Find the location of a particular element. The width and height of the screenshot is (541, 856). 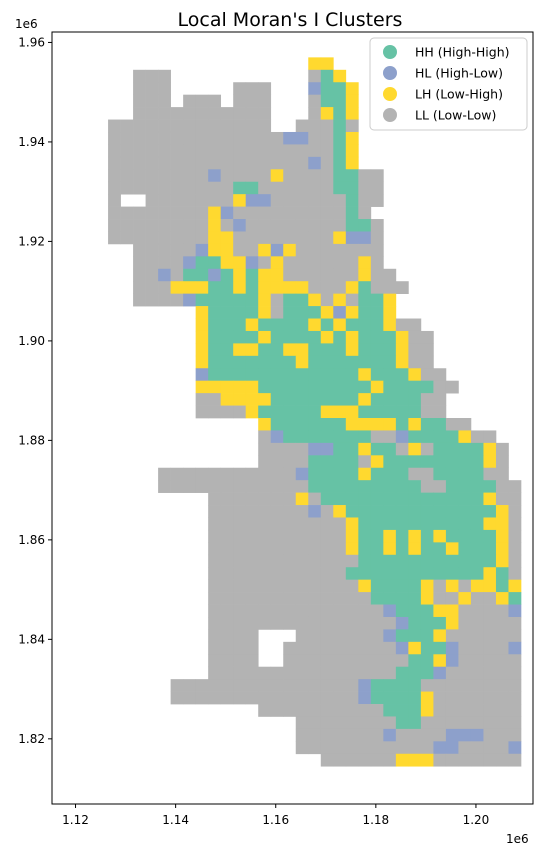

y-tick-label: 1.86 is located at coordinates (31, 540).